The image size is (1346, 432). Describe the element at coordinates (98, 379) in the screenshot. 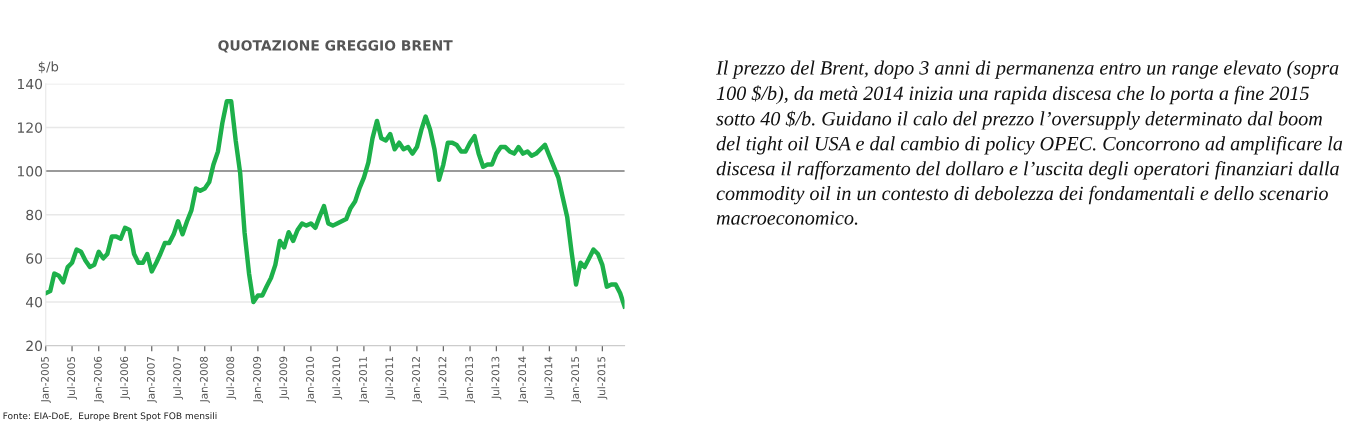

I see `x-tick-label: Jan-2006` at that location.